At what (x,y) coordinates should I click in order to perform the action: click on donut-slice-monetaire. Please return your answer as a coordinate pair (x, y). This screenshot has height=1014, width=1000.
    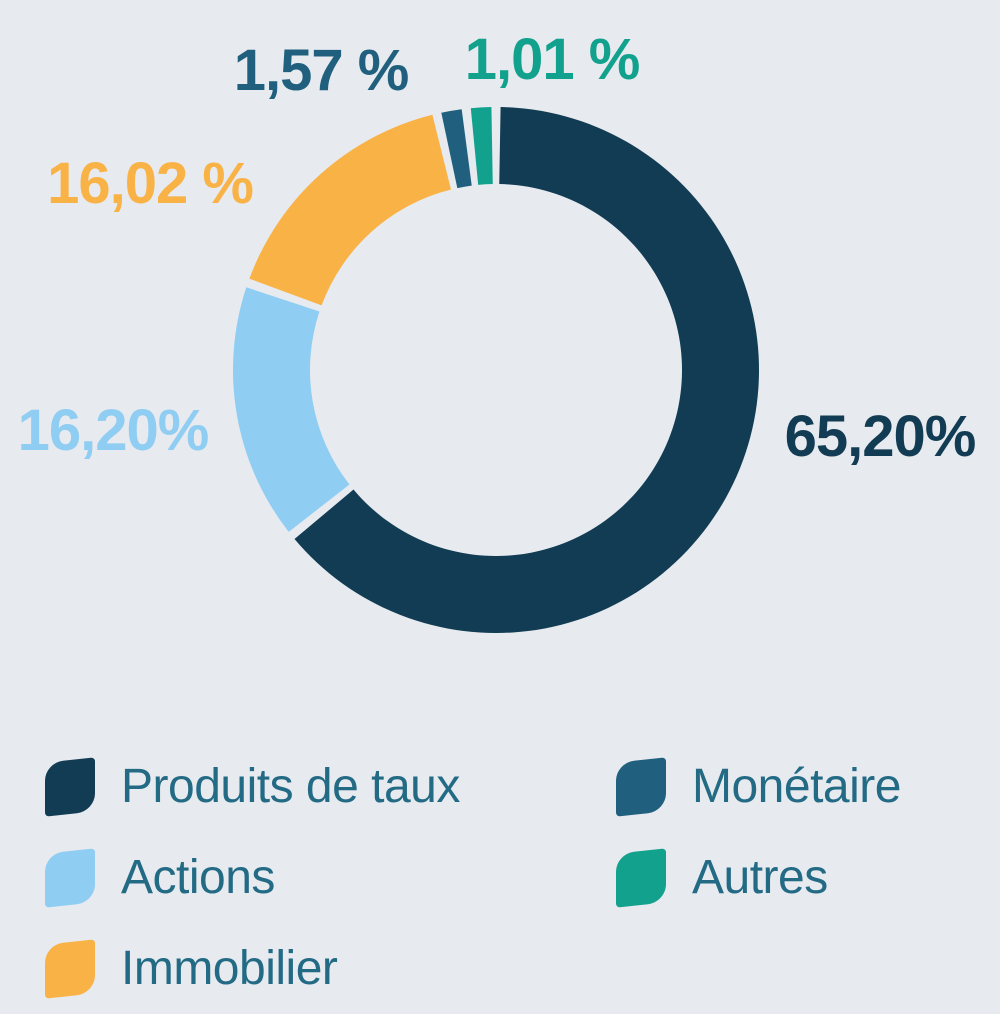
    Looking at the image, I should click on (456, 149).